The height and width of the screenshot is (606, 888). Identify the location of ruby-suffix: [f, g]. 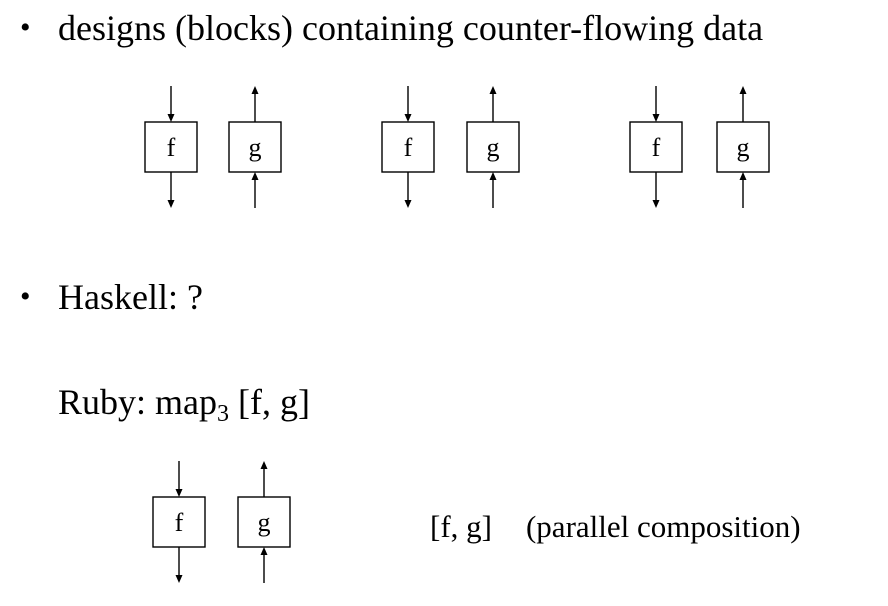
(269, 402).